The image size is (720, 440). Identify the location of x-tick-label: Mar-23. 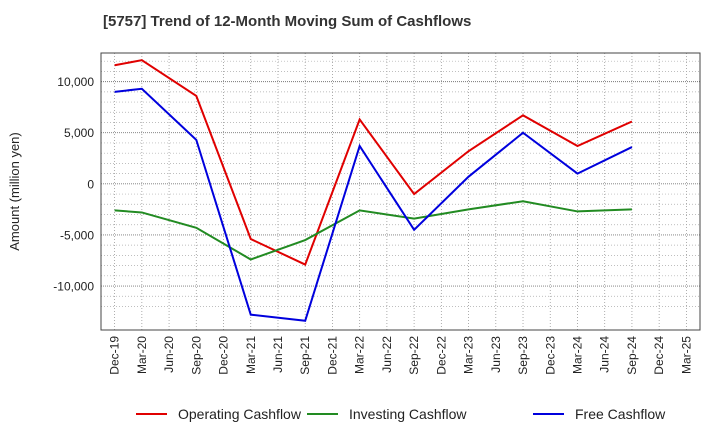
(469, 355).